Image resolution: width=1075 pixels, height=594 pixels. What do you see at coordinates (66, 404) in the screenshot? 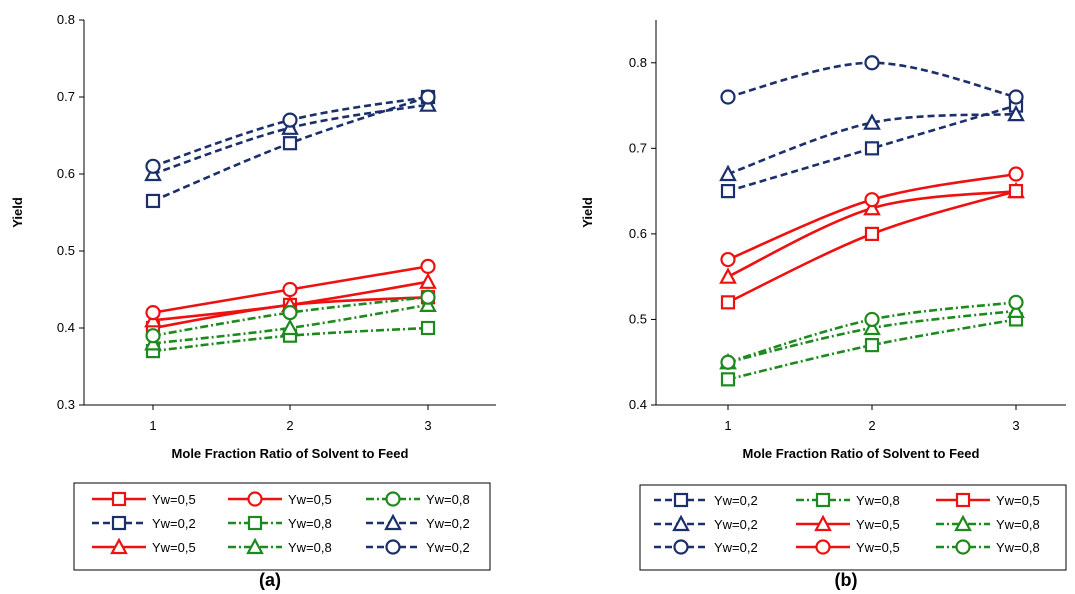
I see `y-tick-label: 0.3` at bounding box center [66, 404].